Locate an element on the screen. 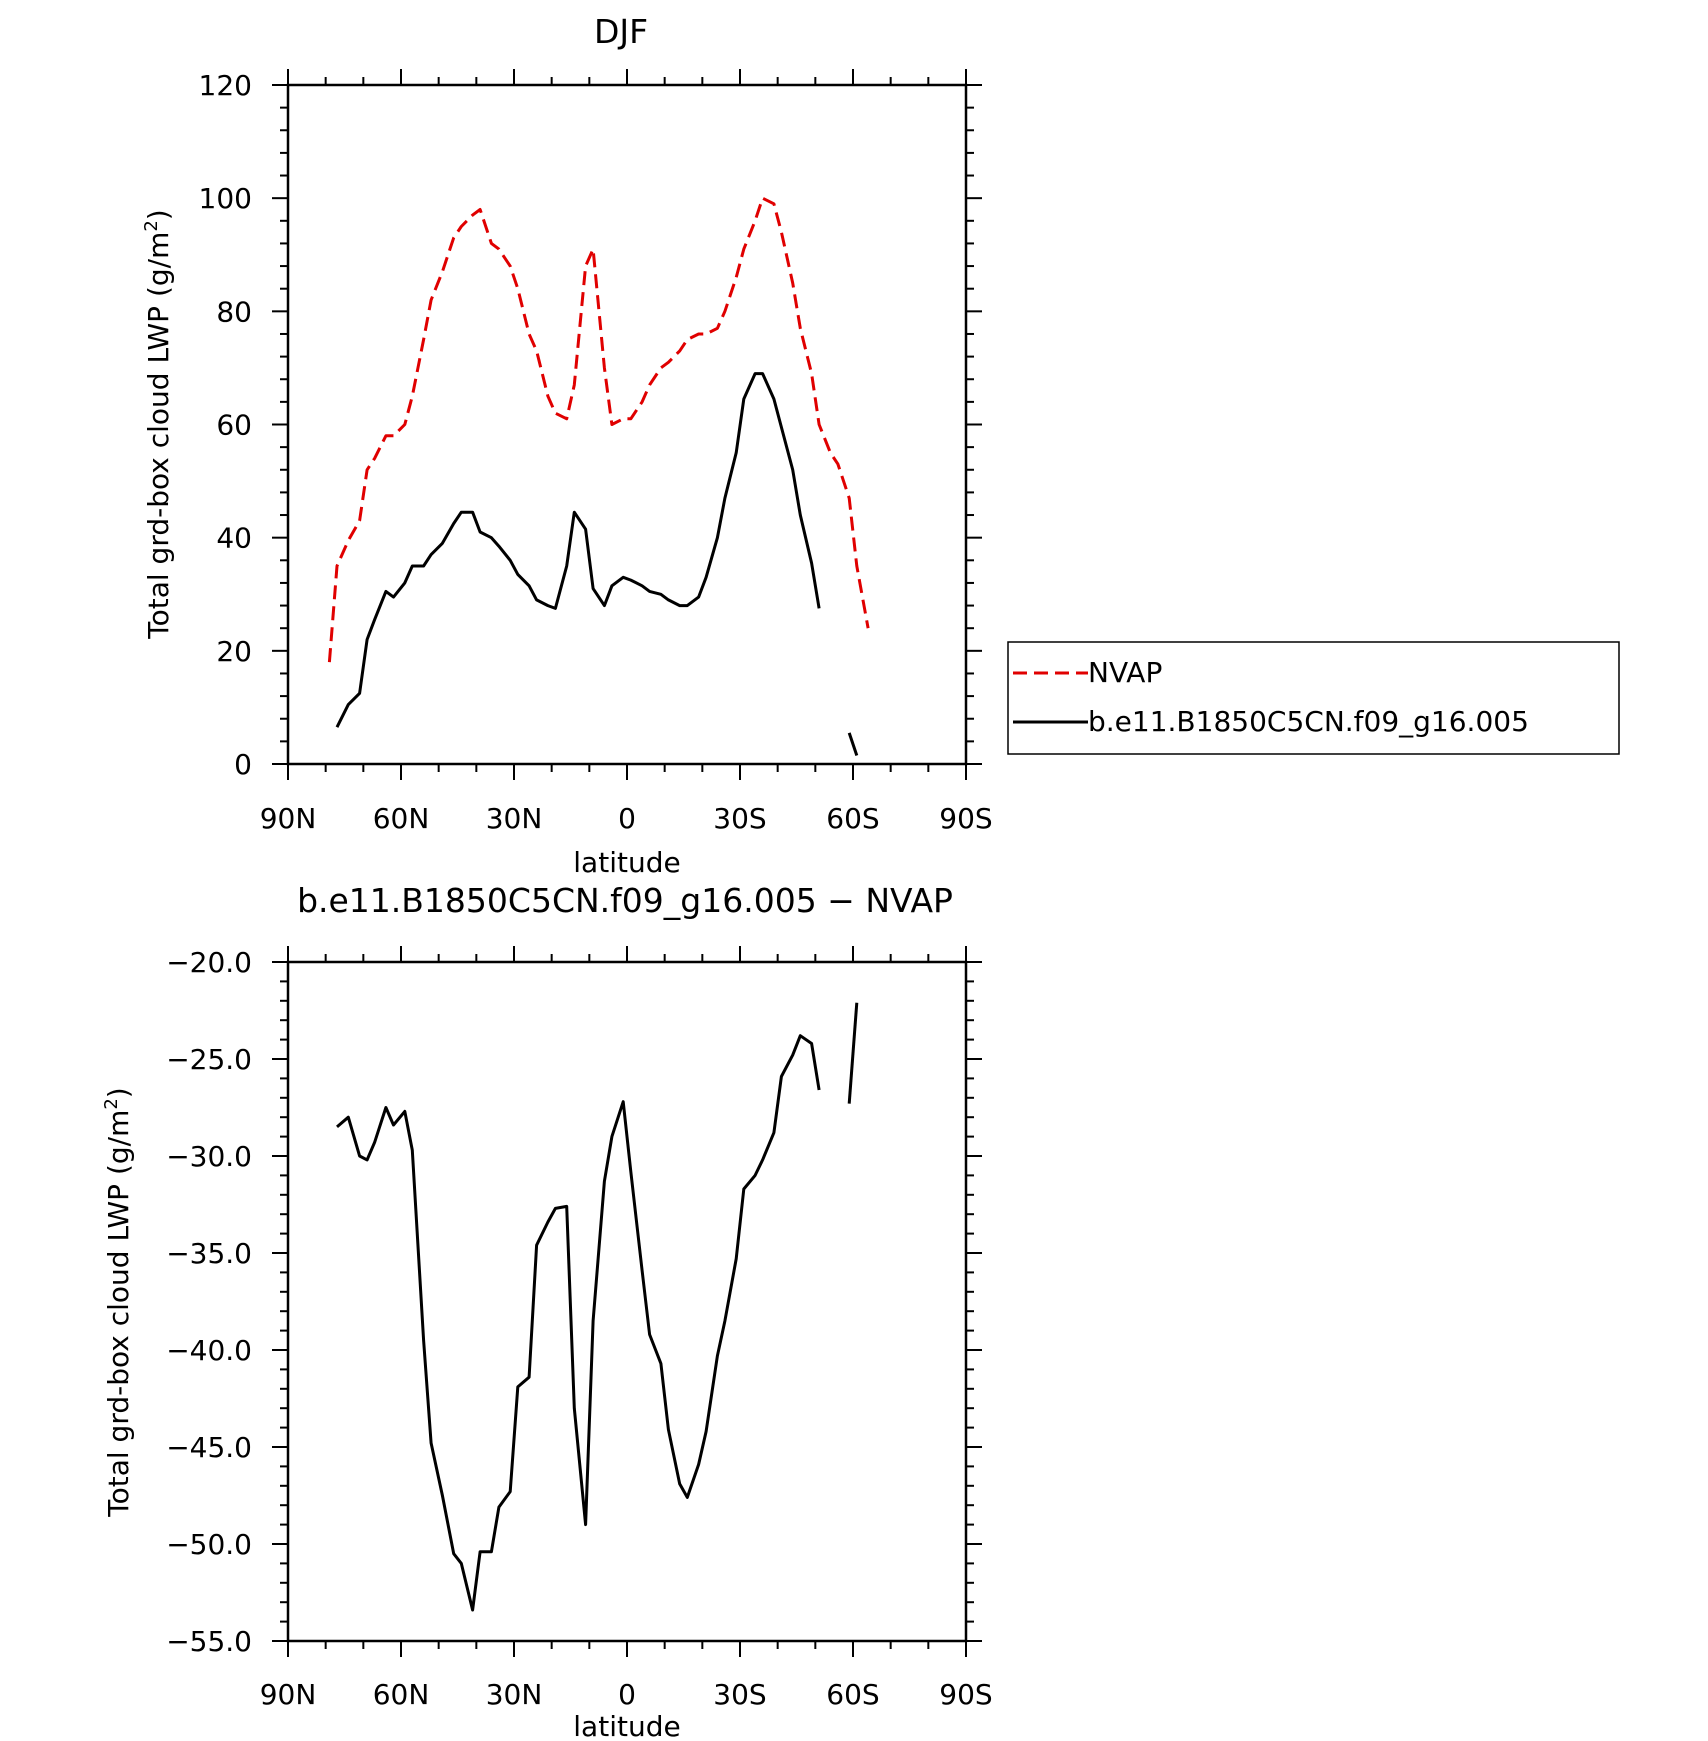  top-x-axis-label: latitude is located at coordinates (626, 862).